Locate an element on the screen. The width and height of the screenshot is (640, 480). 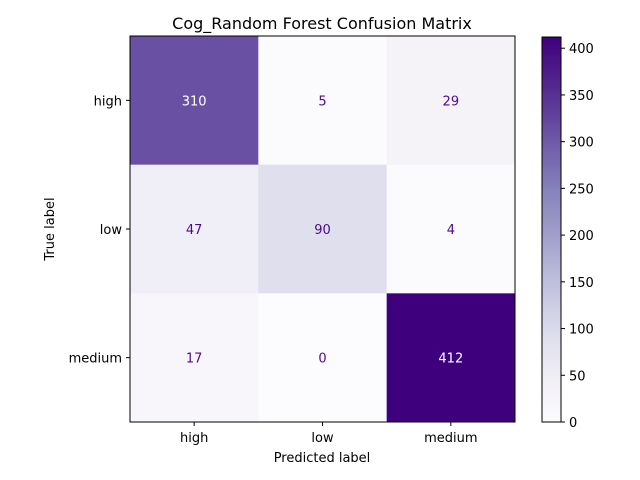
cell-value-label: 90 is located at coordinates (322, 230).